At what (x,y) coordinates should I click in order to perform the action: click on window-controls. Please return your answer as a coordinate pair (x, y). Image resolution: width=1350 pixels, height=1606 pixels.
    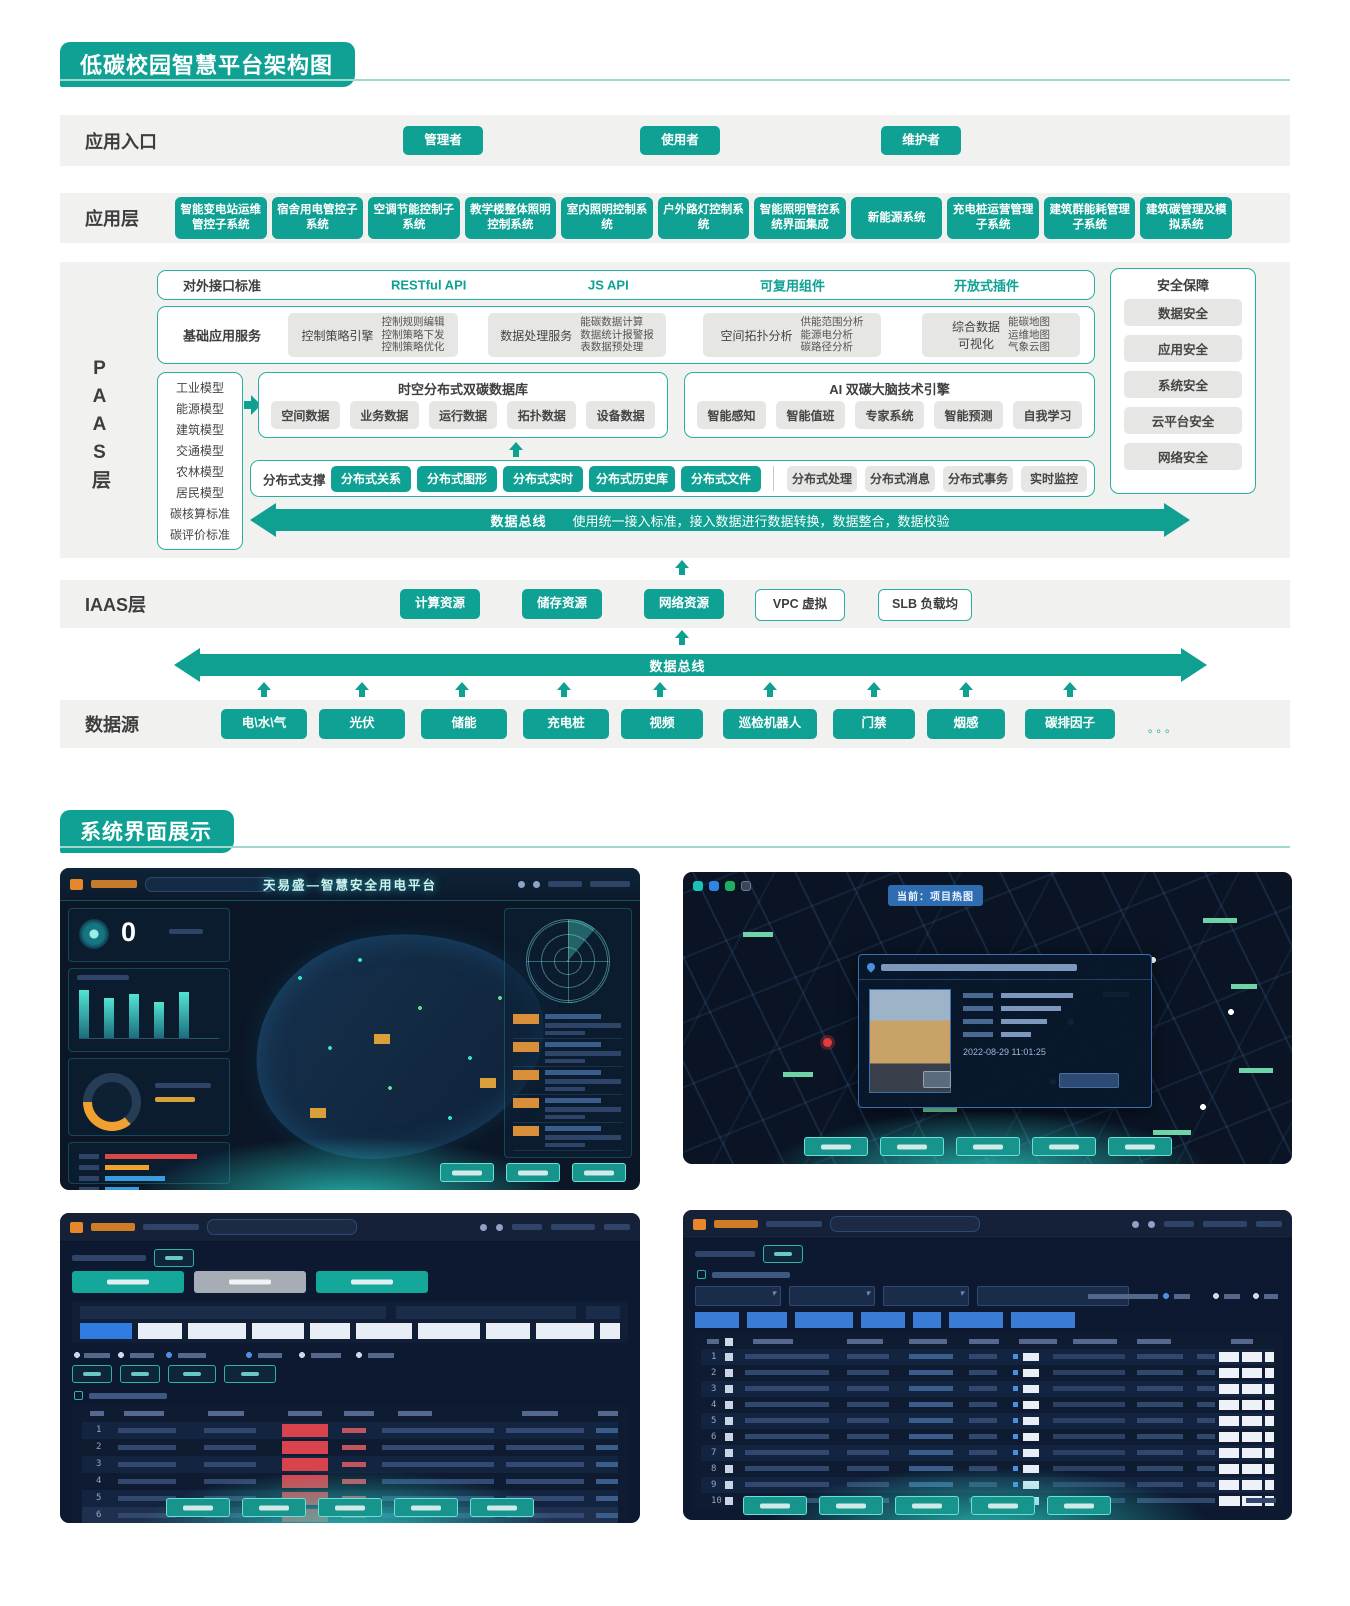
    Looking at the image, I should click on (722, 886).